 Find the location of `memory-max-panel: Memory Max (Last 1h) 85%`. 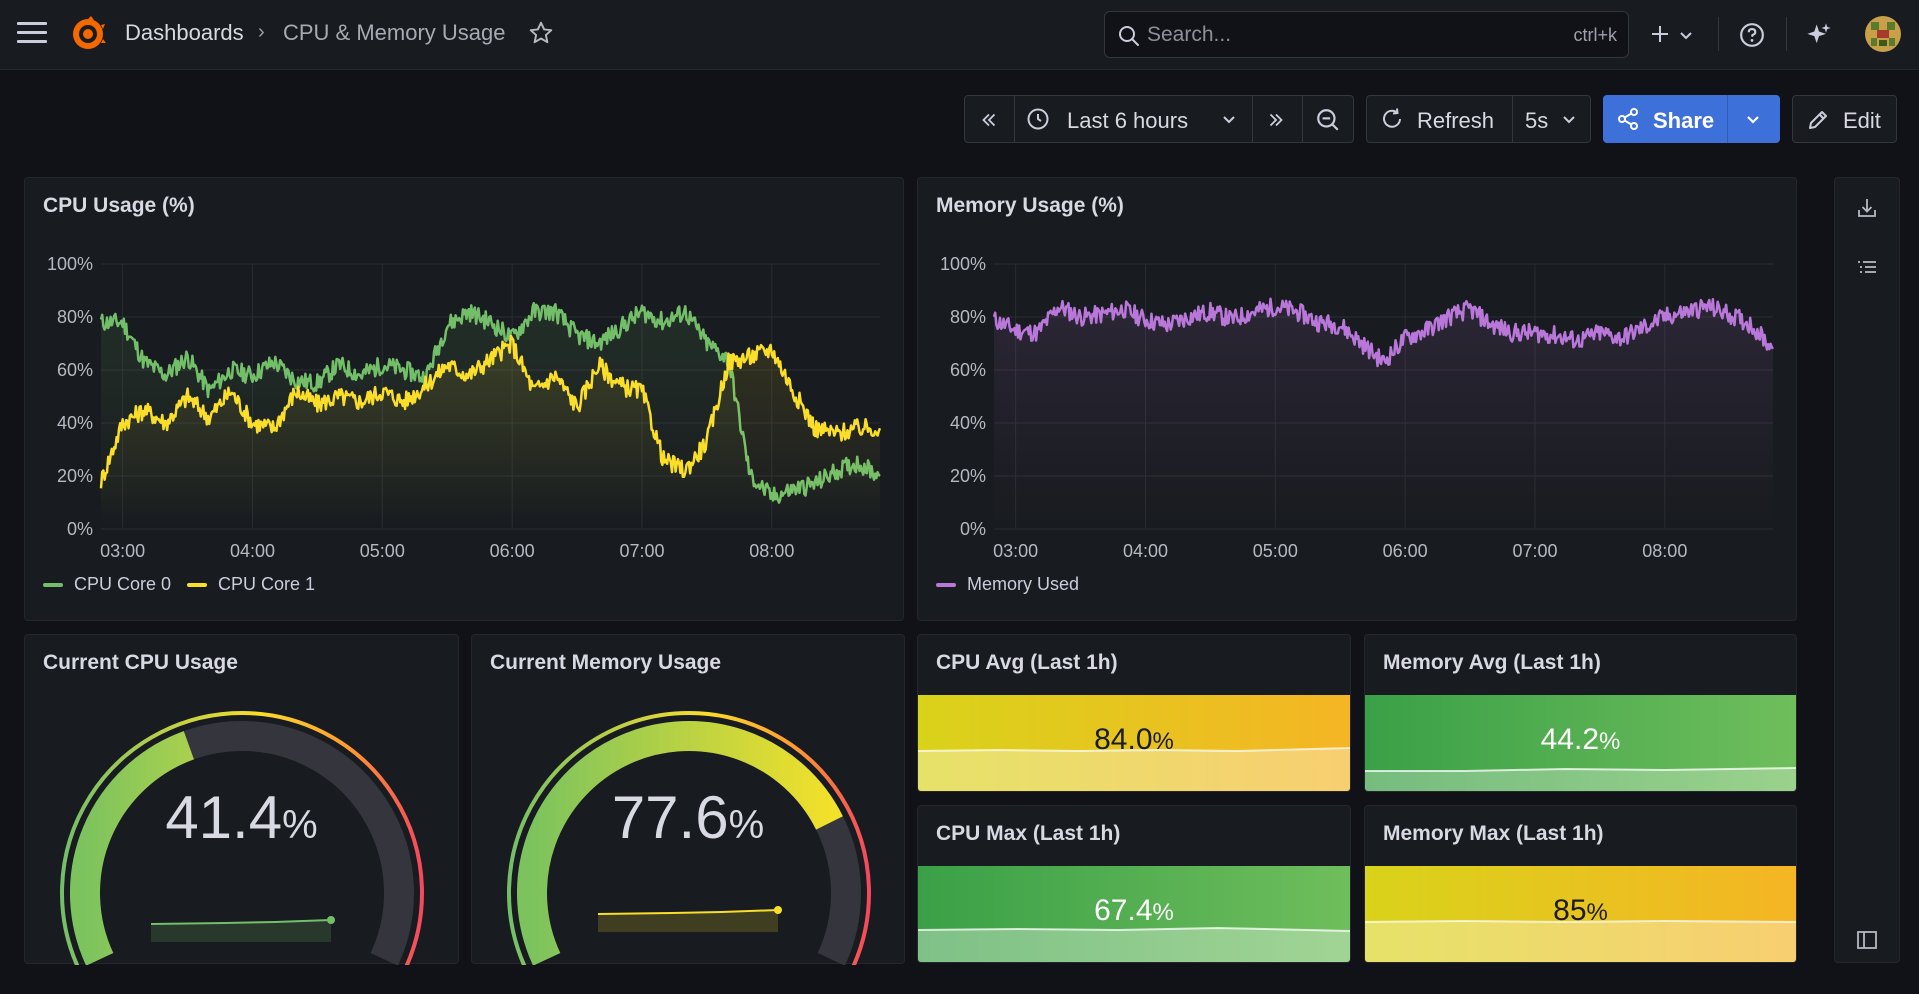

memory-max-panel: Memory Max (Last 1h) 85% is located at coordinates (1580, 884).